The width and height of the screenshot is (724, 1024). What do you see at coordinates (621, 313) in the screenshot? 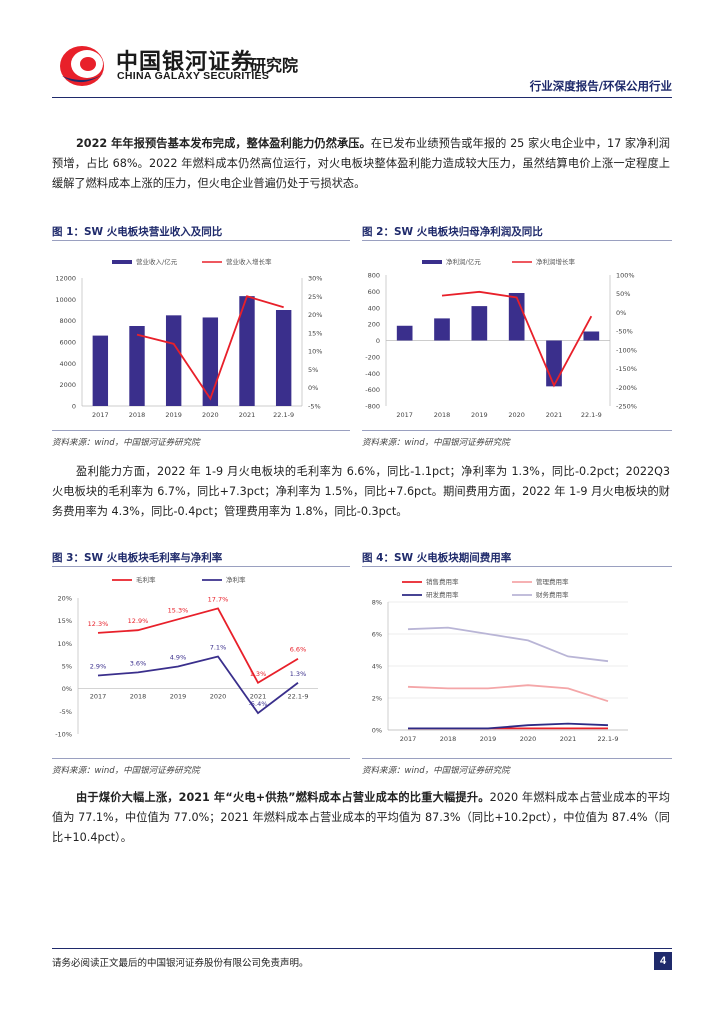
I see `y-right-tick-label: 0%` at bounding box center [621, 313].